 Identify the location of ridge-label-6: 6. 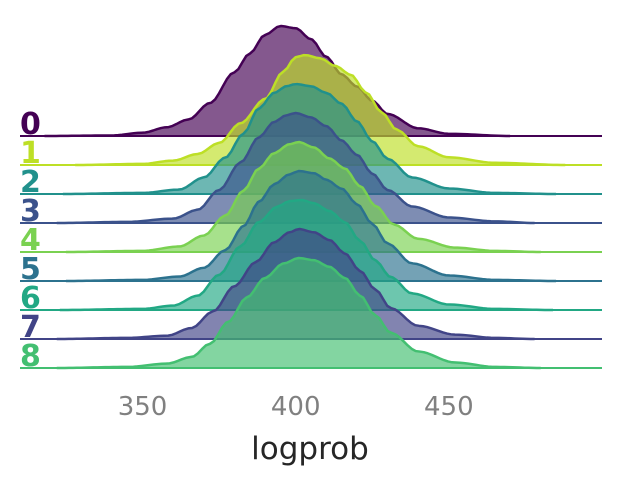
(30, 298).